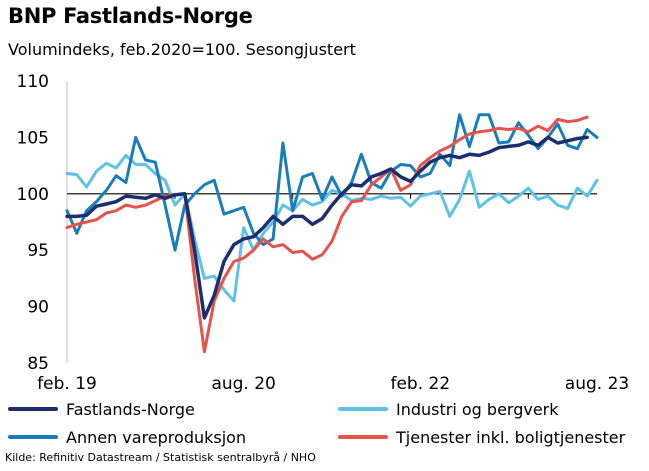 The width and height of the screenshot is (649, 471). What do you see at coordinates (243, 384) in the screenshot?
I see `x-tick-label: aug. 20` at bounding box center [243, 384].